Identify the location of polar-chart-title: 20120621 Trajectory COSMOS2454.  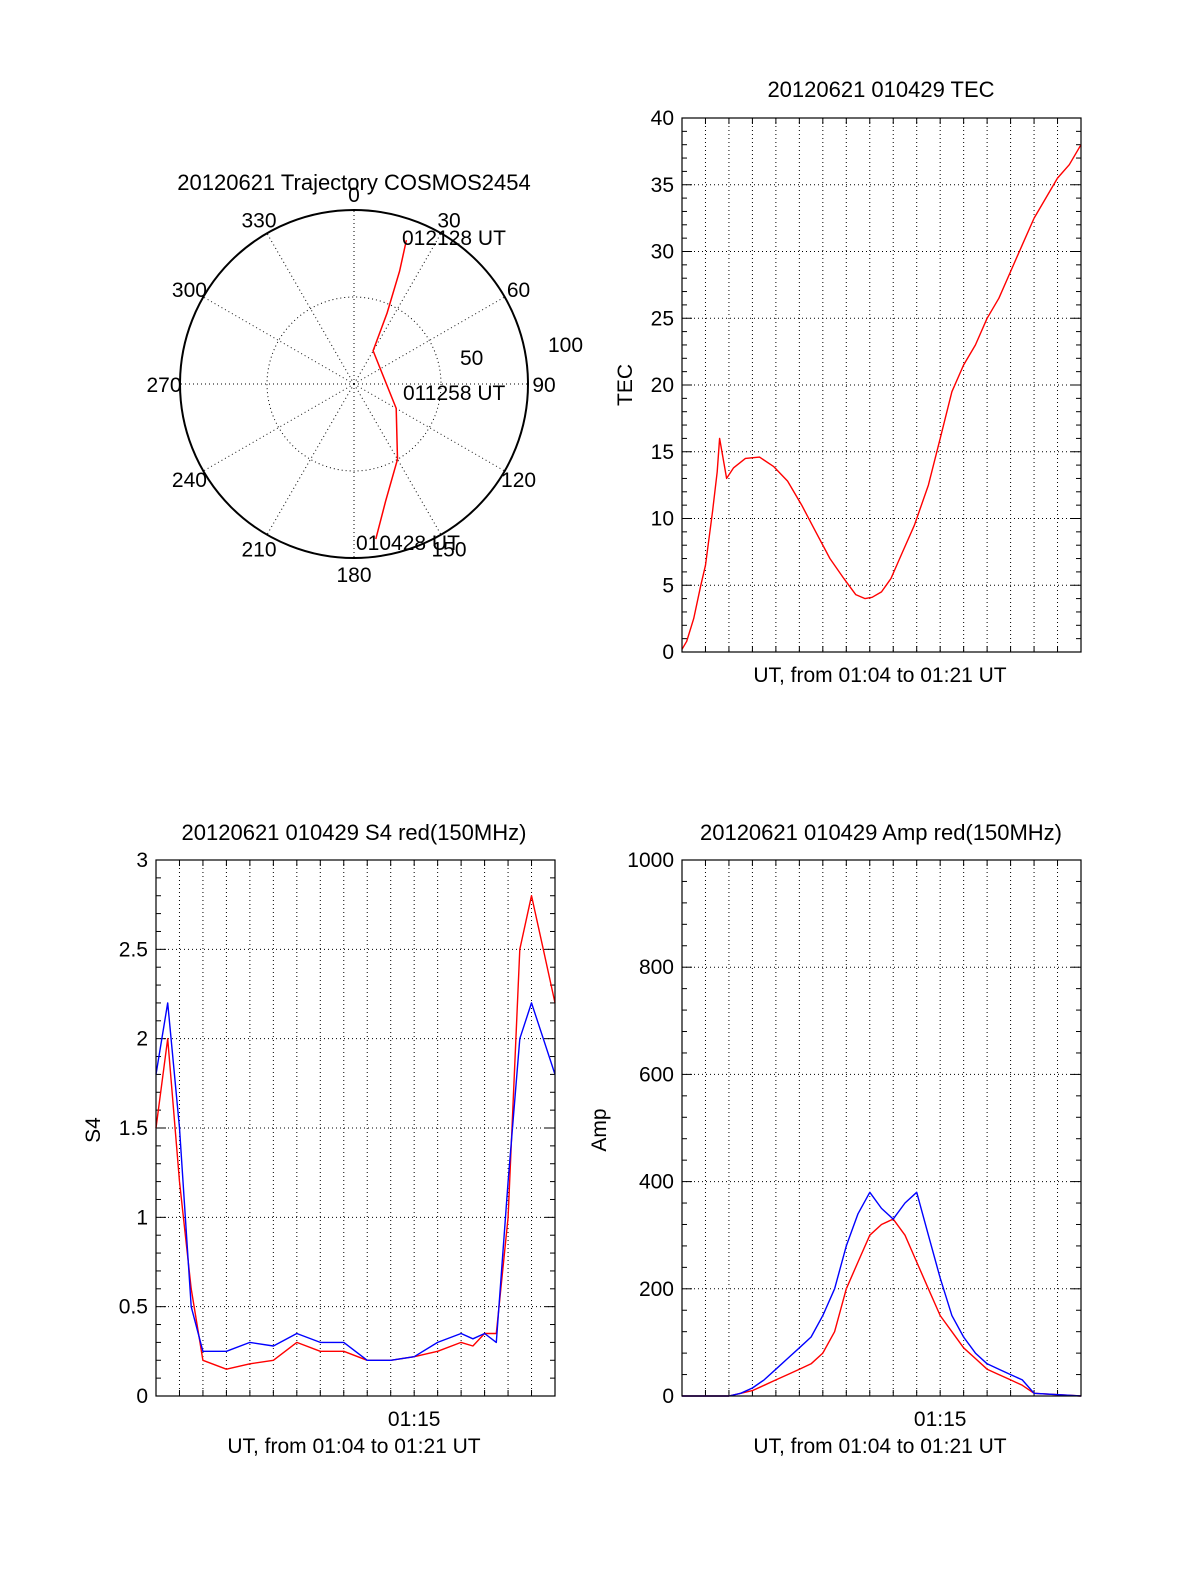
(353, 182).